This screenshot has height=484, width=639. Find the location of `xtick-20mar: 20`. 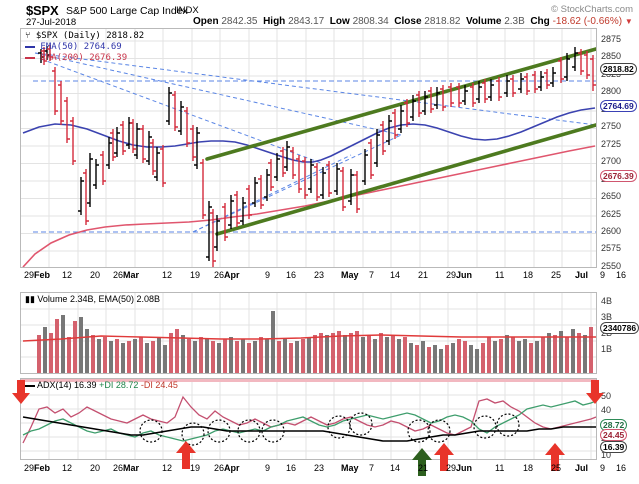

xtick-20mar: 20 is located at coordinates (95, 275).